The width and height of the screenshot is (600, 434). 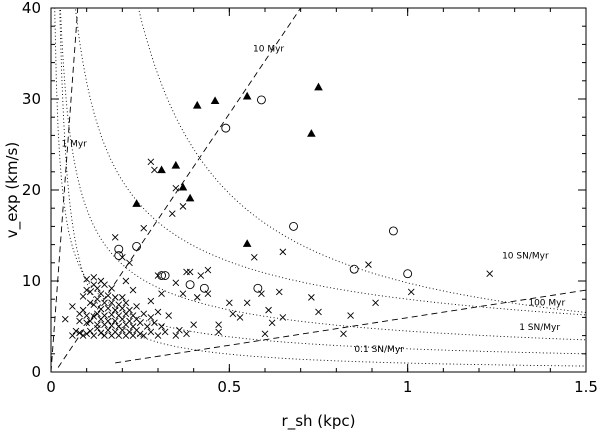 What do you see at coordinates (229, 387) in the screenshot?
I see `x-tick-label: 0.5` at bounding box center [229, 387].